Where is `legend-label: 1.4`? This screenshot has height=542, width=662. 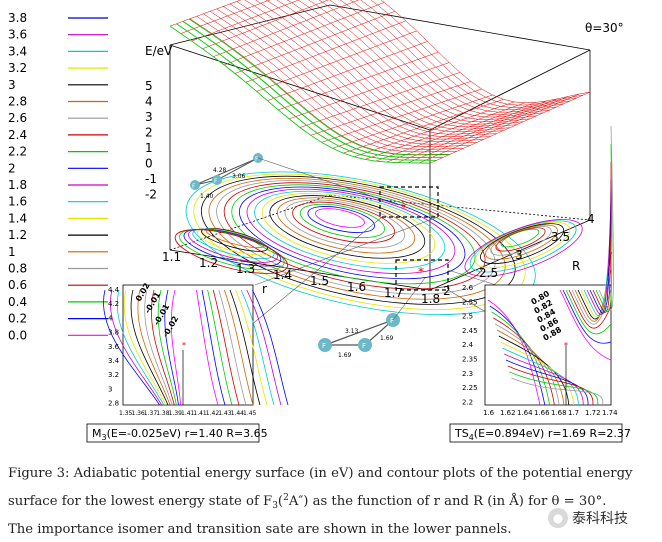
legend-label: 1.4 is located at coordinates (17, 218).